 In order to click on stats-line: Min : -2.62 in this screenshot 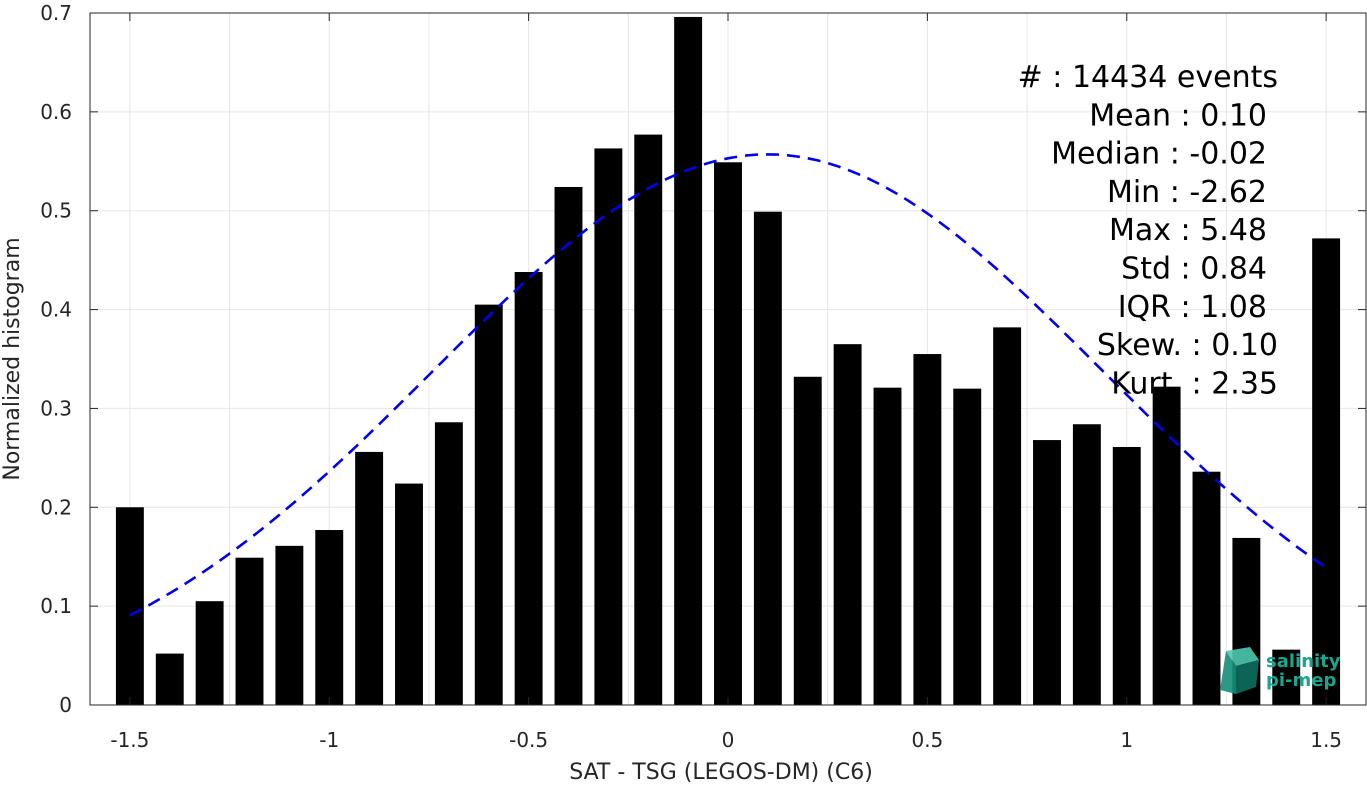, I will do `click(1187, 192)`.